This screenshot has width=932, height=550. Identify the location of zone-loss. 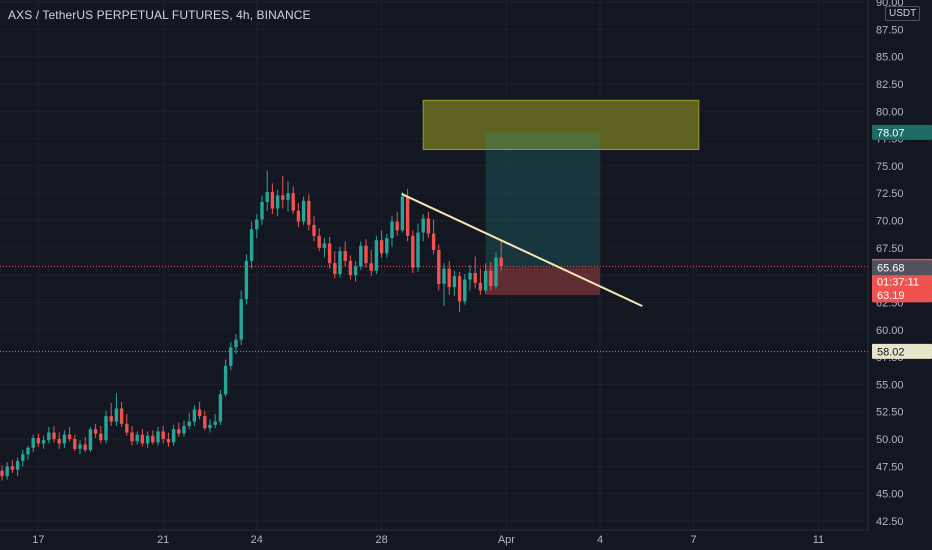
(542, 281).